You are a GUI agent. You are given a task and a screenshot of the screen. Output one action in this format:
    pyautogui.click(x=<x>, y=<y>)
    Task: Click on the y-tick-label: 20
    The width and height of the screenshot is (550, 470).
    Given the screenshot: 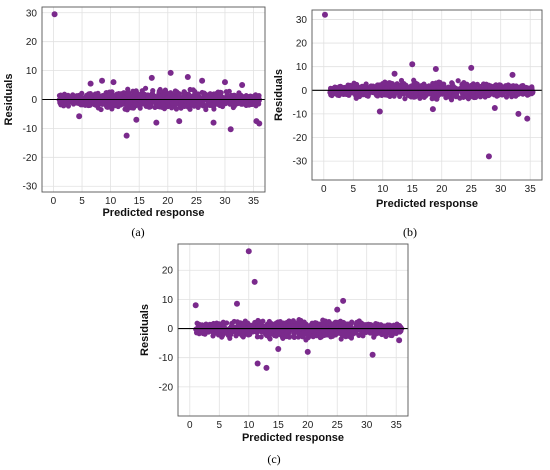 What is the action you would take?
    pyautogui.click(x=168, y=271)
    